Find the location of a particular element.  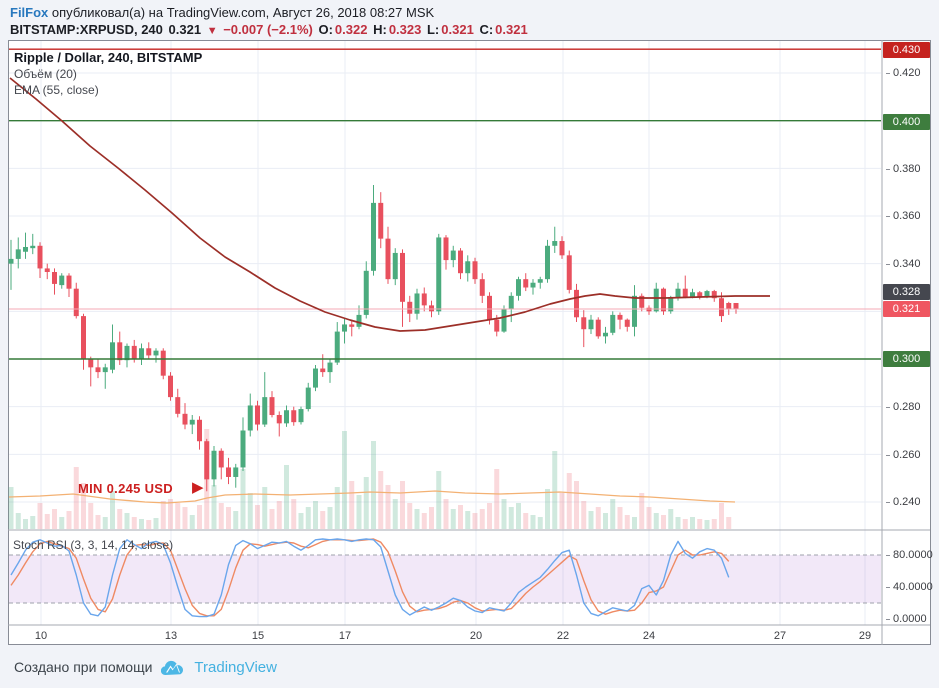

time-axis-label: 27 is located at coordinates (780, 636).